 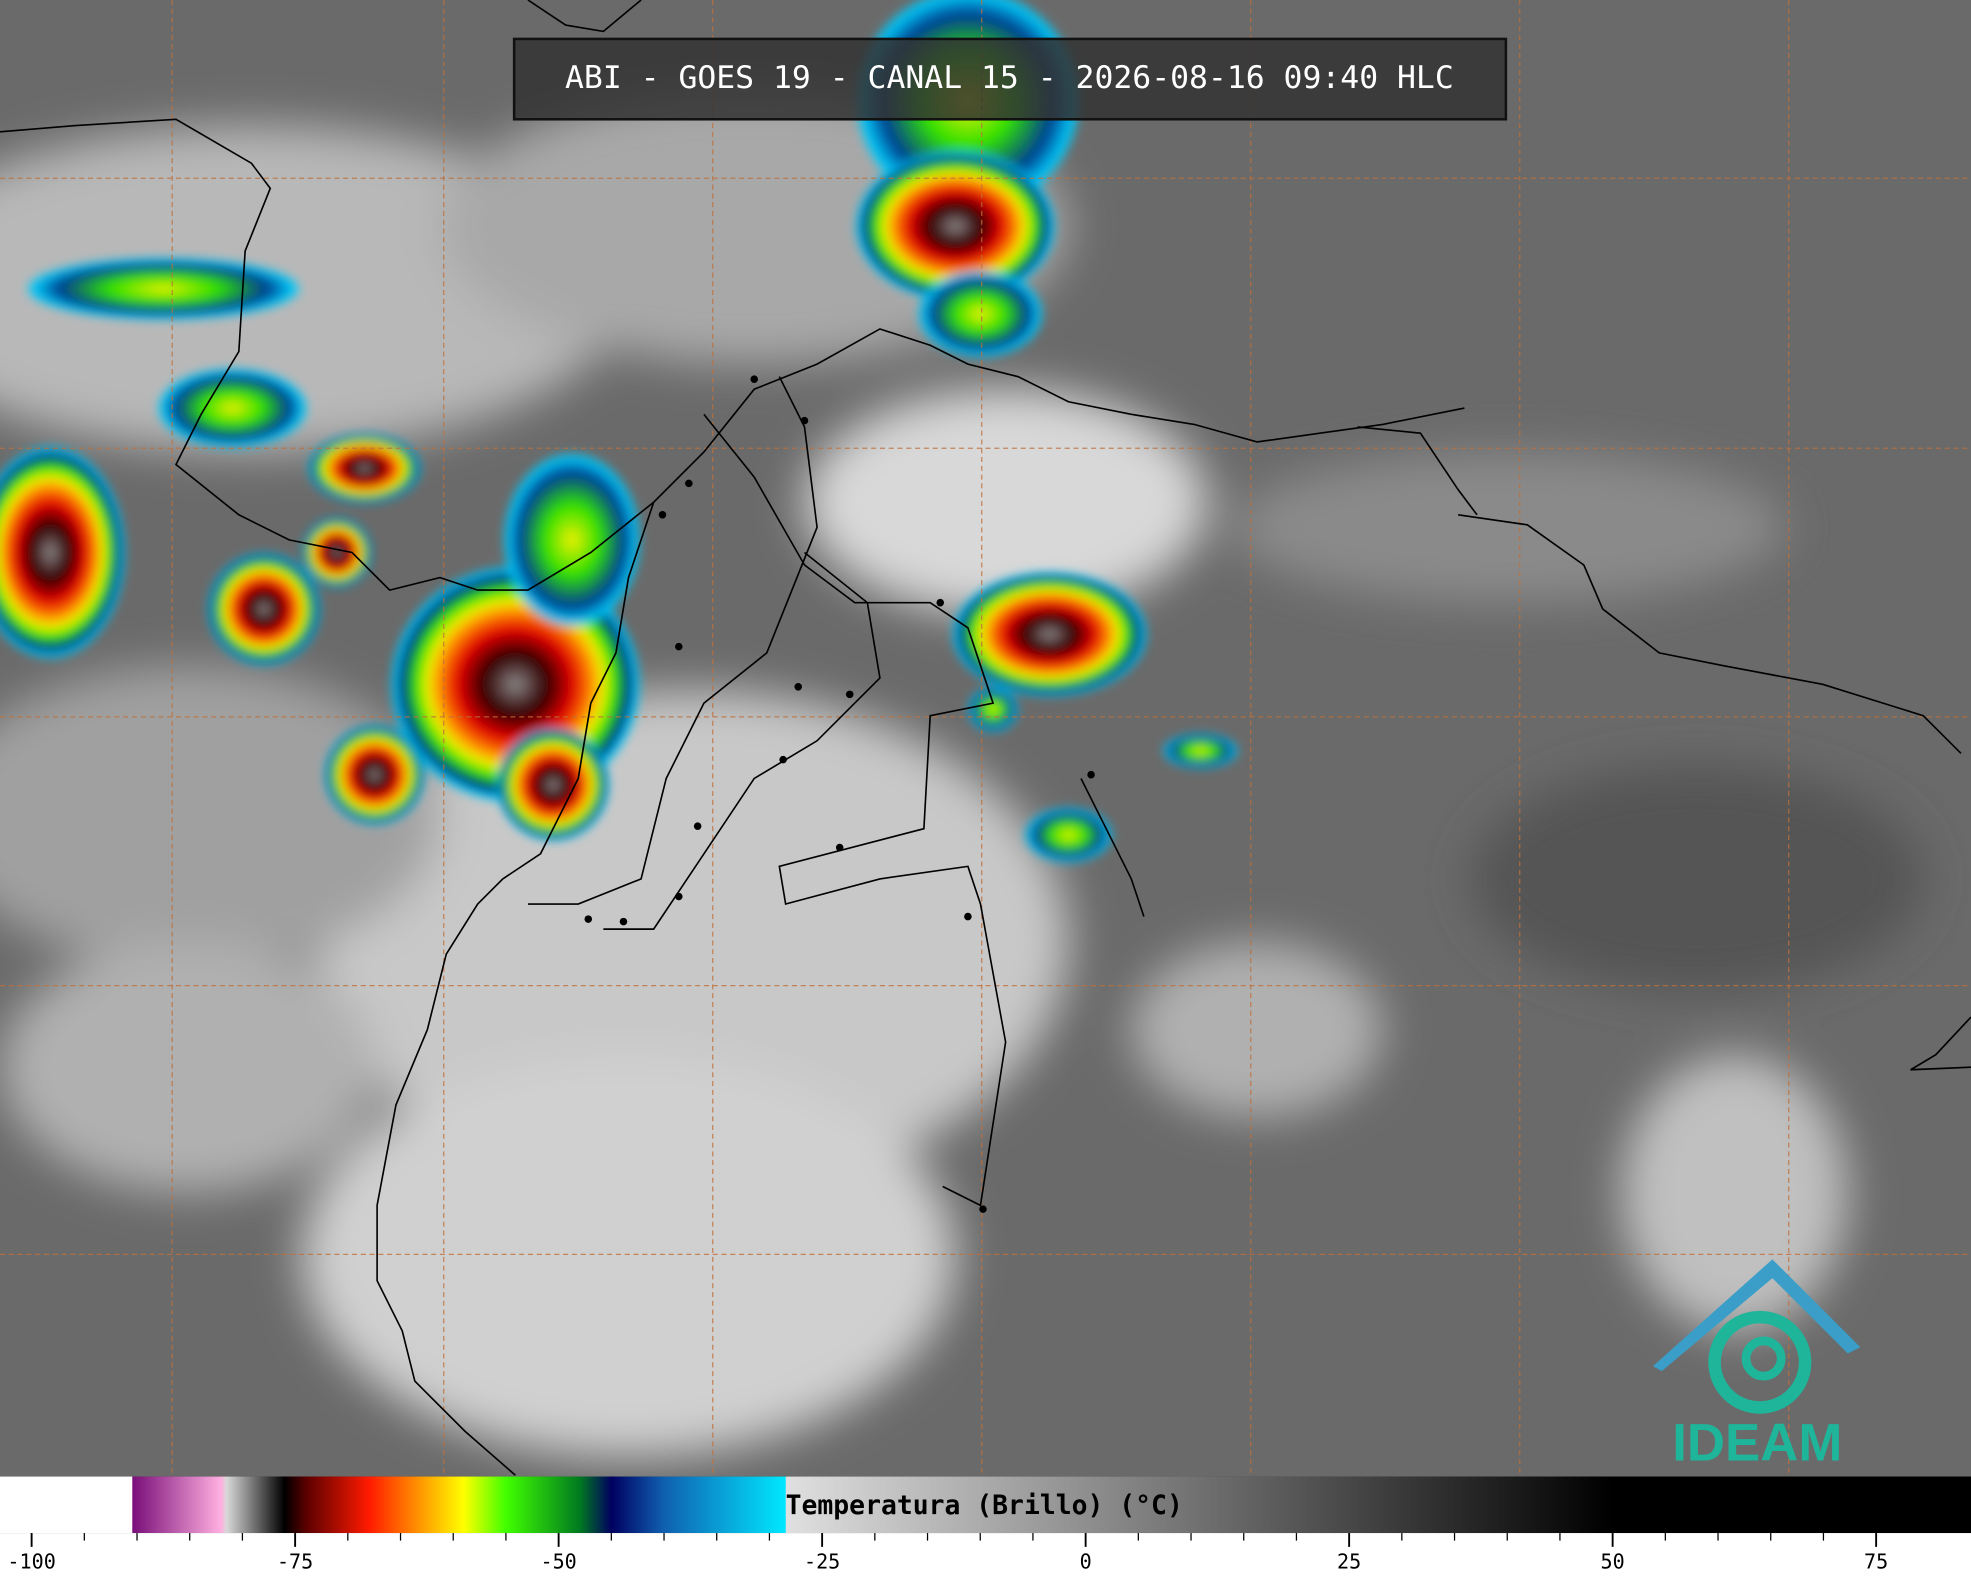 I want to click on tick-label: -50, so click(x=558, y=1562).